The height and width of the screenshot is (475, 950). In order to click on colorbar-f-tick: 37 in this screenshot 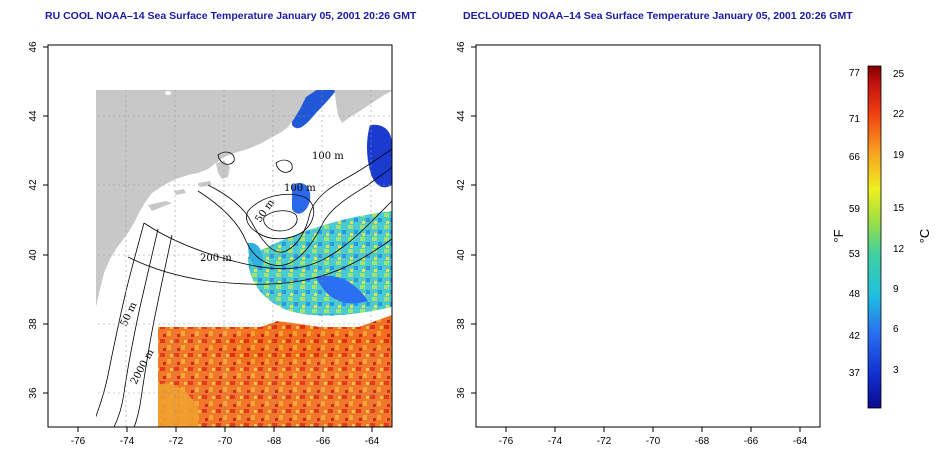, I will do `click(855, 373)`.